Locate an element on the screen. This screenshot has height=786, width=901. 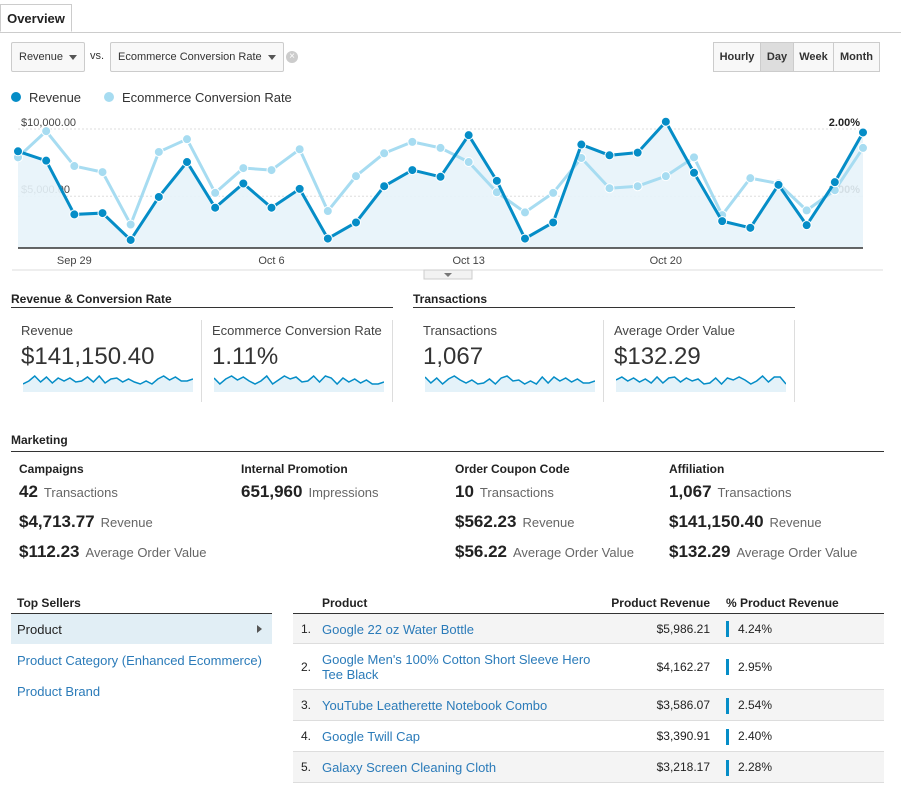
marketing-label: Revenue is located at coordinates (795, 522).